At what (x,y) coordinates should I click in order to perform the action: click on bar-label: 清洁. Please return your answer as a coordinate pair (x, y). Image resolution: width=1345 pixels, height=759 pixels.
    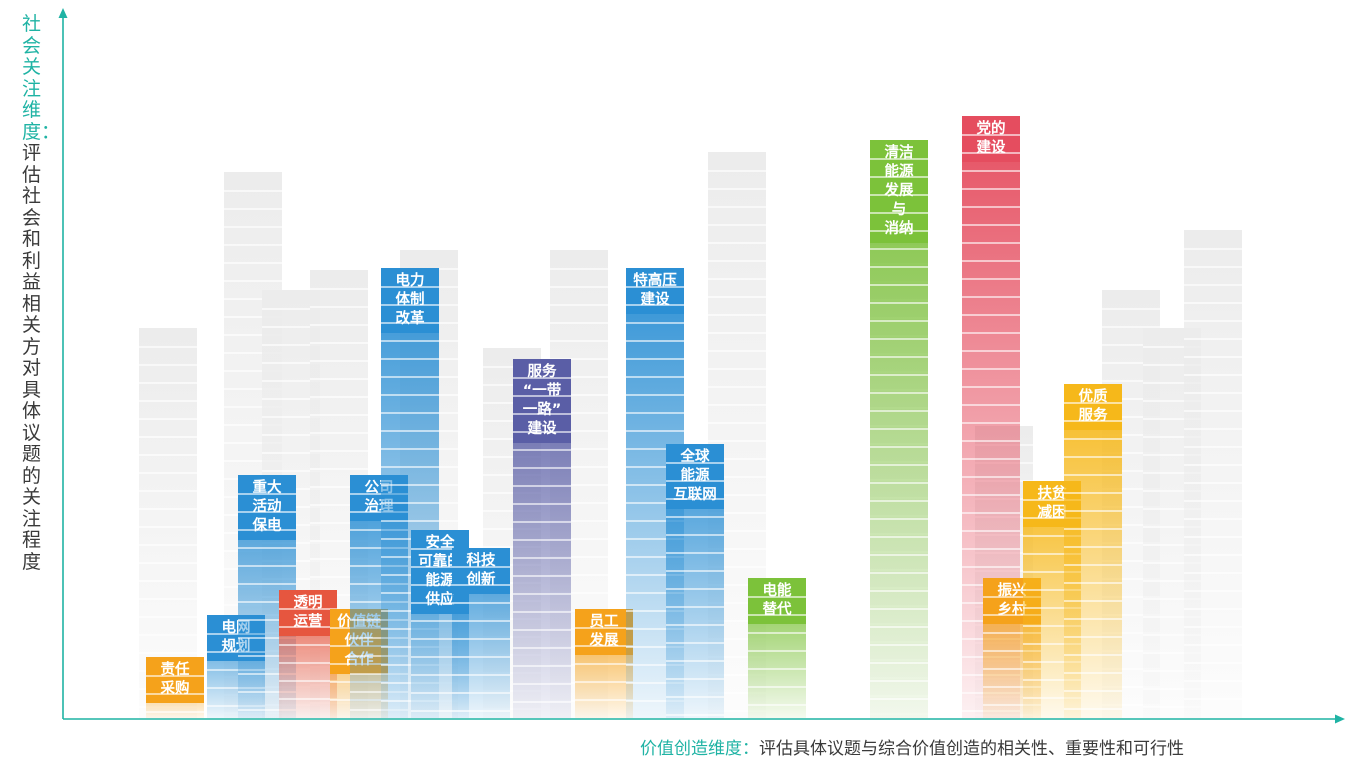
    Looking at the image, I should click on (899, 152).